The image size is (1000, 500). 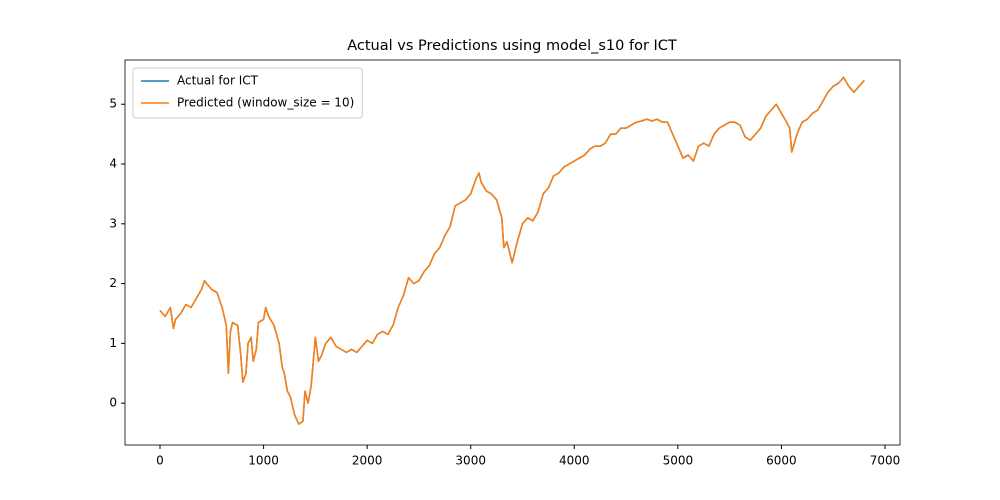 I want to click on x-tick-label: 5000, so click(x=678, y=461).